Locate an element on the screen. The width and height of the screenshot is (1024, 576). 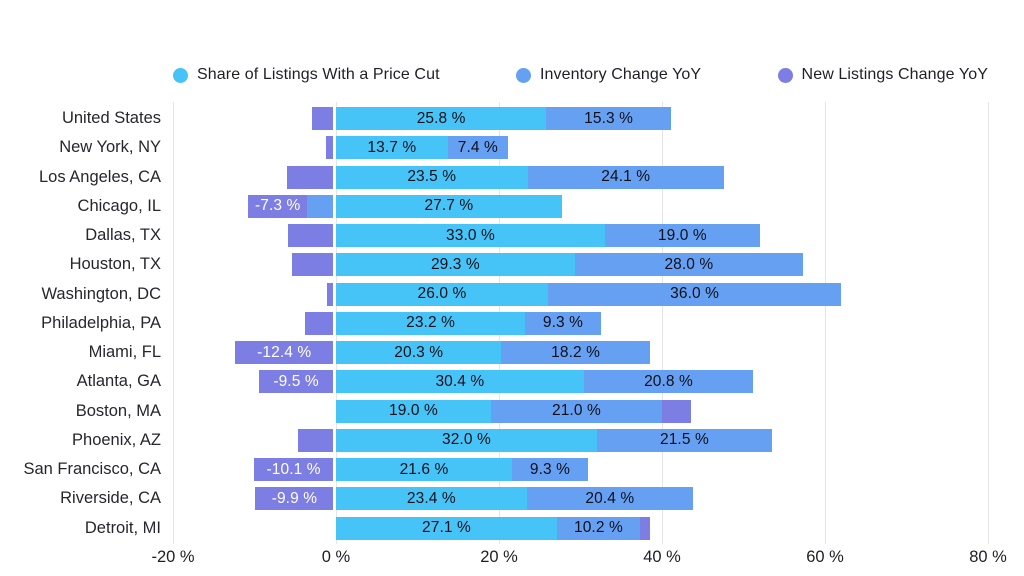
bar-value-label: -9.5 % is located at coordinates (296, 381).